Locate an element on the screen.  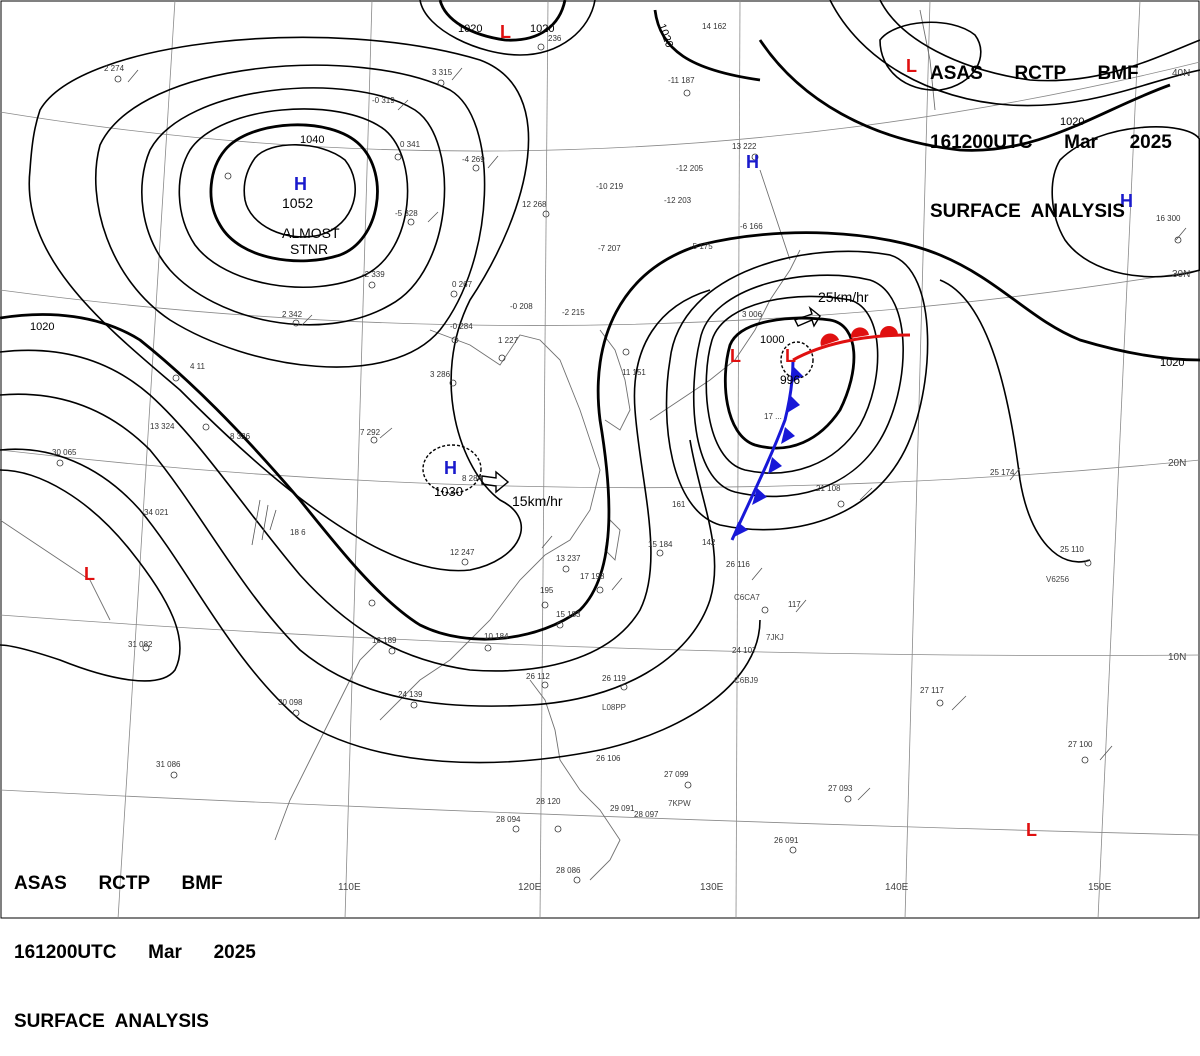
stnr-label: STNR is located at coordinates (309, 249).